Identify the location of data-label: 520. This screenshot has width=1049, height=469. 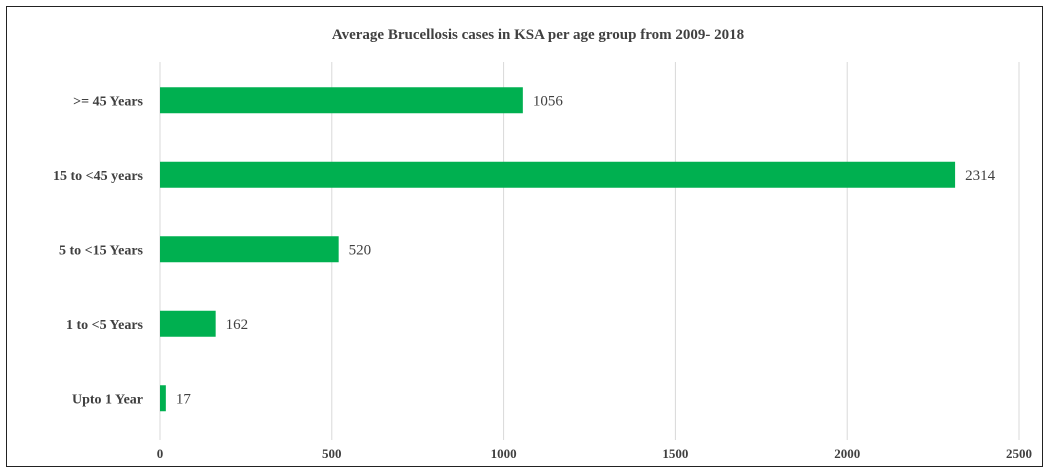
(360, 250).